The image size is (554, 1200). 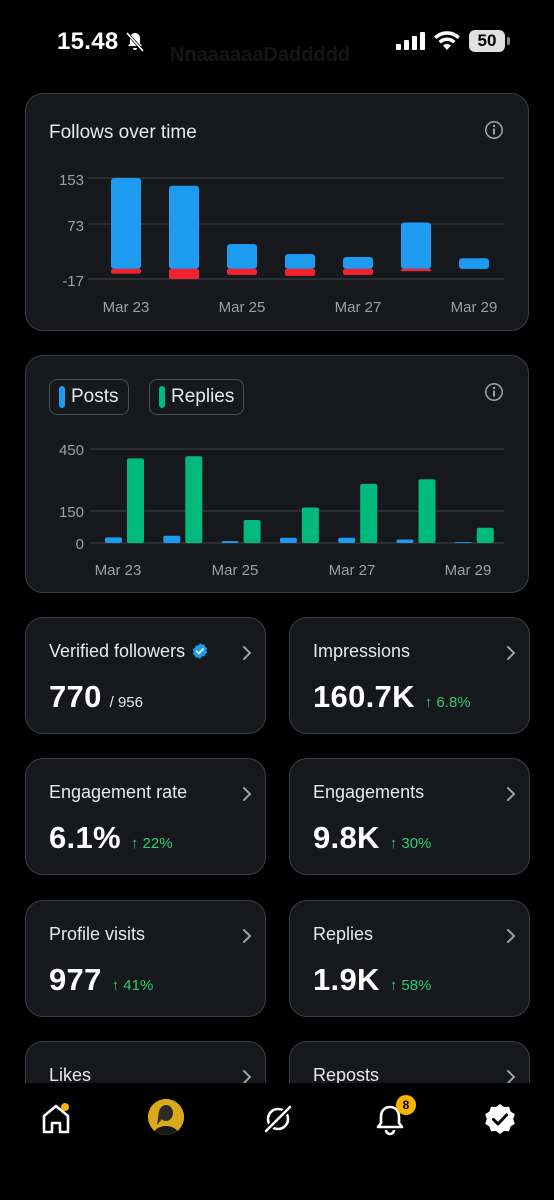 What do you see at coordinates (62, 397) in the screenshot?
I see `posts-swatch` at bounding box center [62, 397].